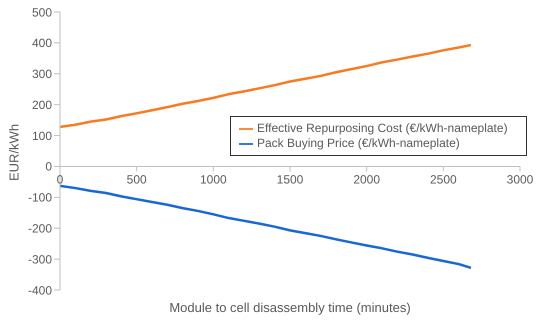 The height and width of the screenshot is (322, 550). Describe the element at coordinates (14, 152) in the screenshot. I see `y-axis-title: EUR/kWh` at that location.